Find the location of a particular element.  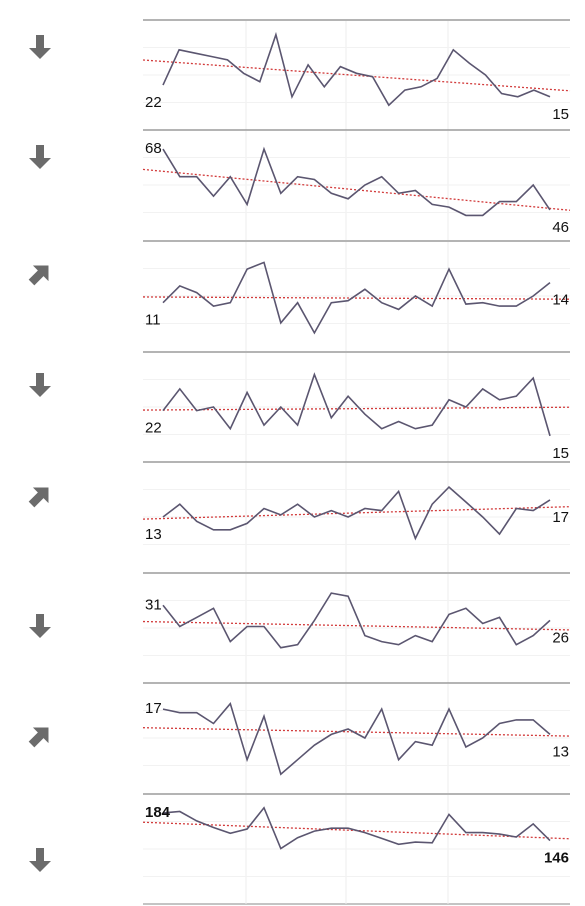

start-value-label: 31 is located at coordinates (153, 604).